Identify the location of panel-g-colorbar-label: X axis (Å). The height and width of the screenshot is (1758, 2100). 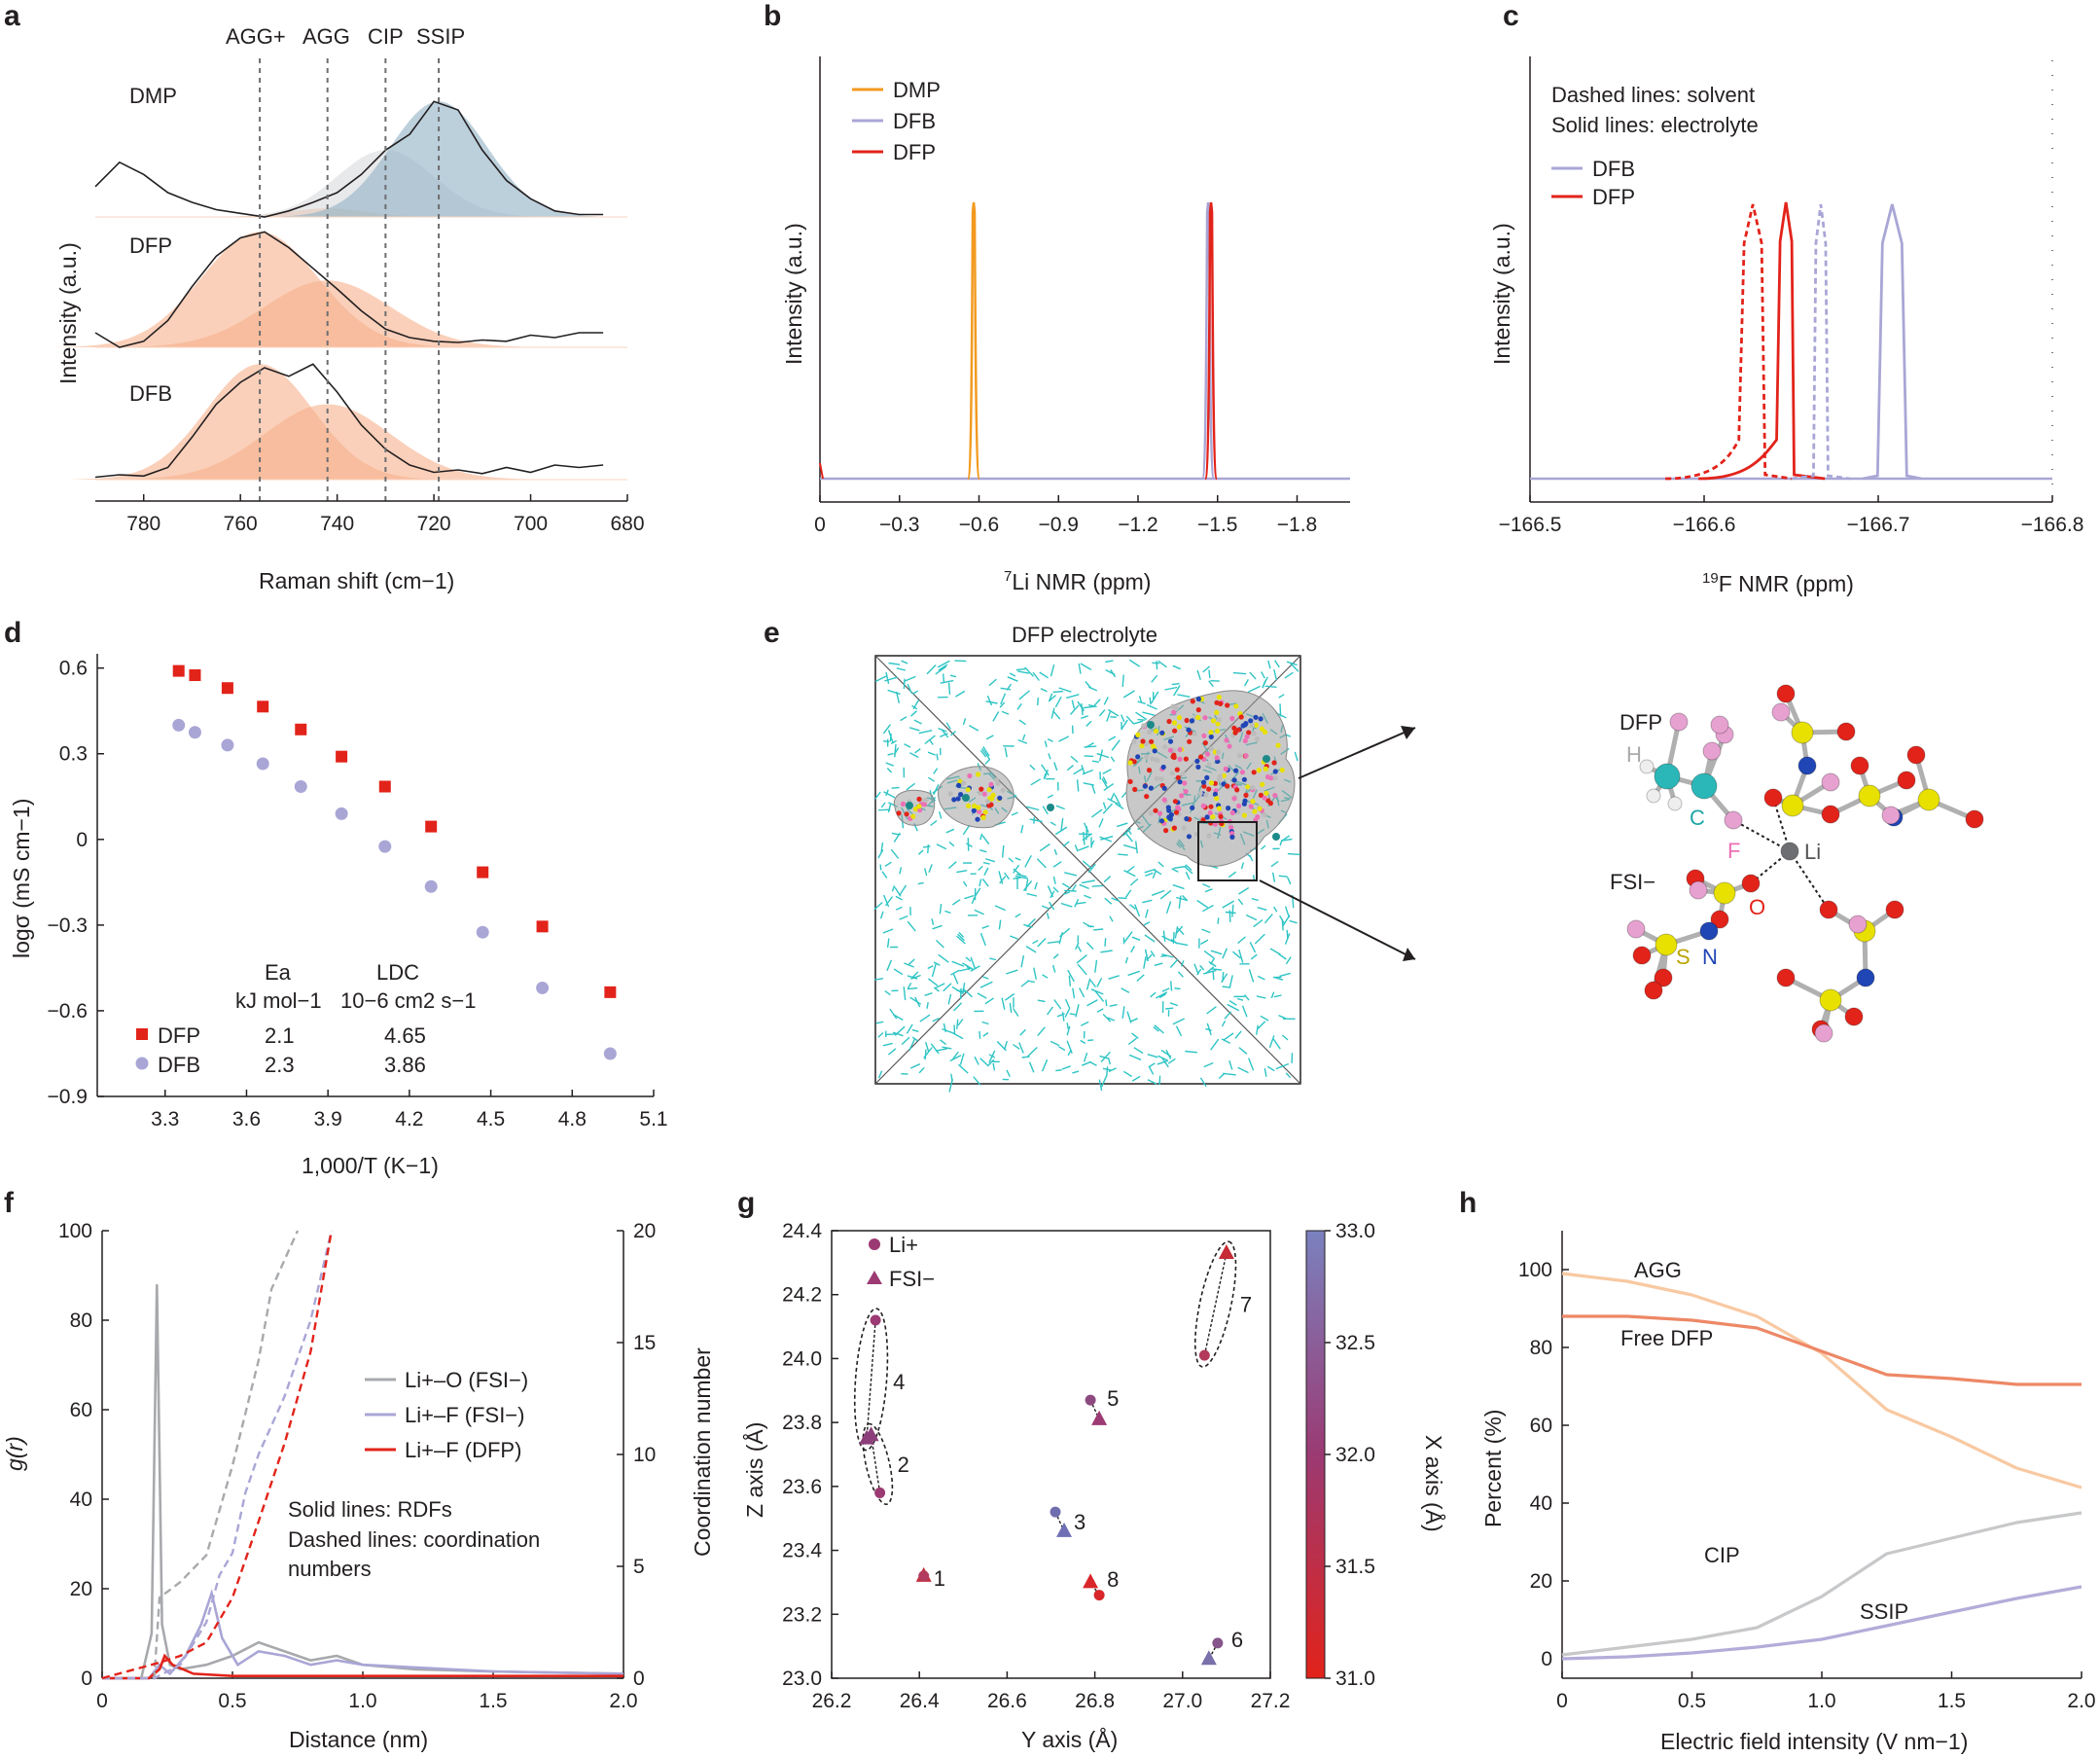
(1434, 1483).